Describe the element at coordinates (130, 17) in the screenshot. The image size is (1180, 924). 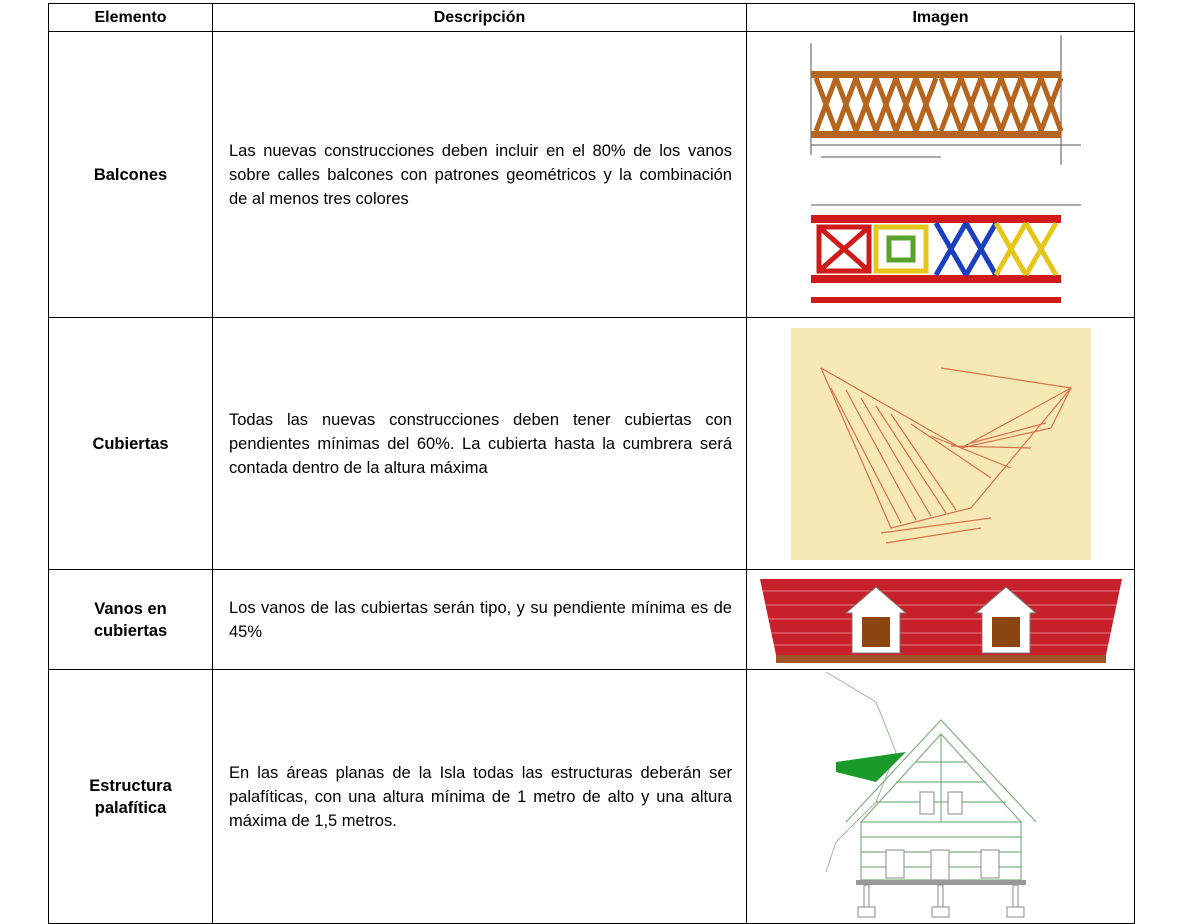
I see `header-cell: Elemento` at that location.